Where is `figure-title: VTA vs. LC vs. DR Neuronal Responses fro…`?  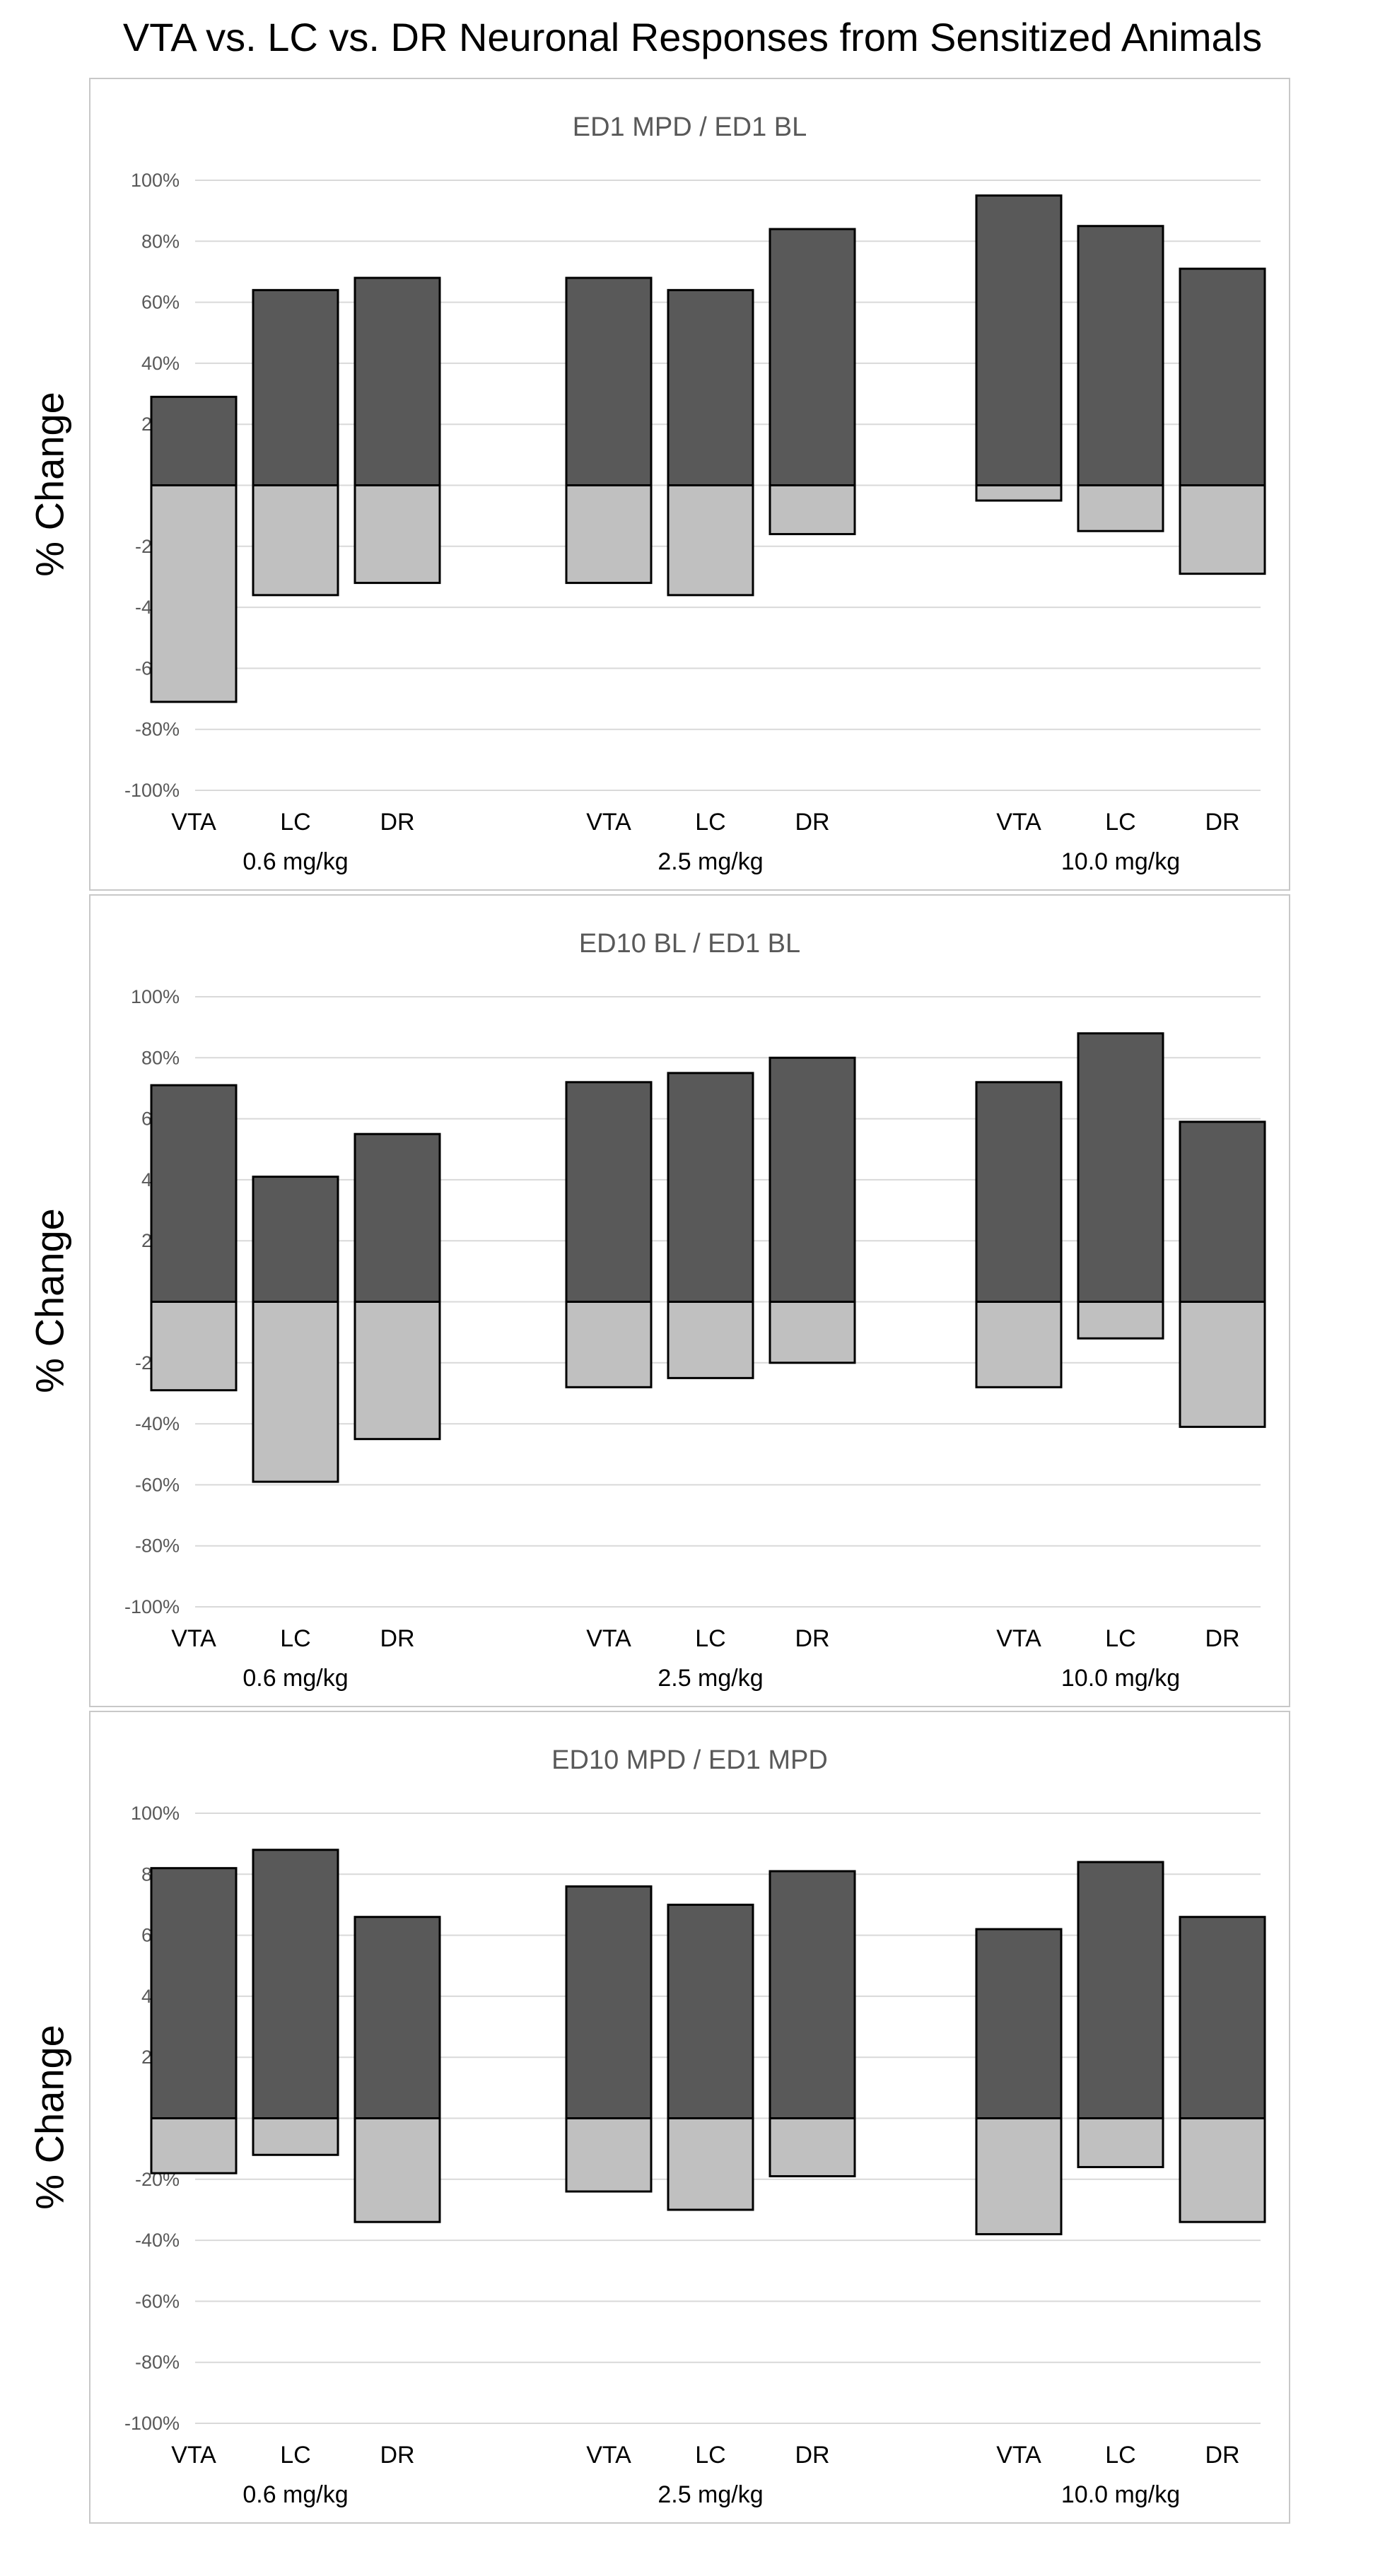
figure-title: VTA vs. LC vs. DR Neuronal Responses fro… is located at coordinates (692, 37).